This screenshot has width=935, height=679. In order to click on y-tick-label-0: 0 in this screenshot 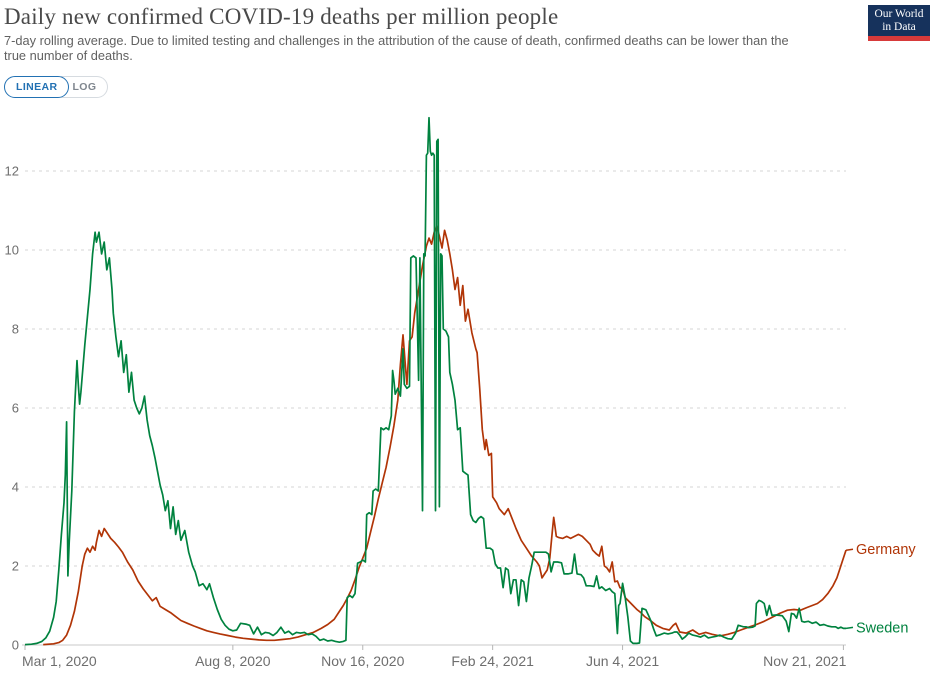, I will do `click(15, 645)`.